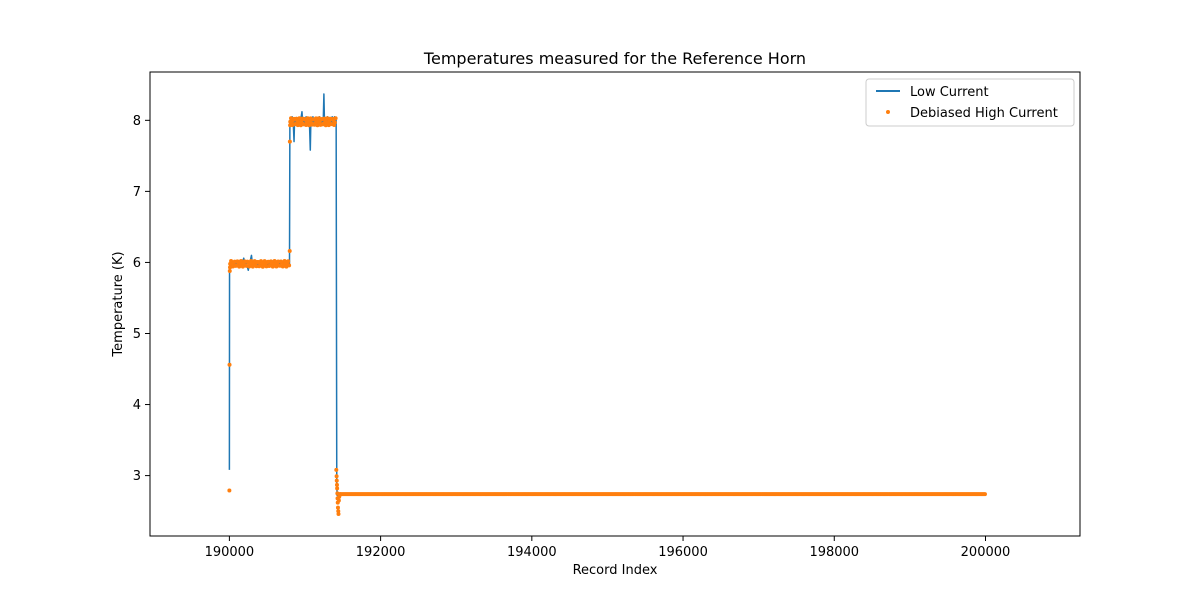 This screenshot has height=604, width=1200. Describe the element at coordinates (949, 92) in the screenshot. I see `legend-label-low-current: Low Current` at that location.